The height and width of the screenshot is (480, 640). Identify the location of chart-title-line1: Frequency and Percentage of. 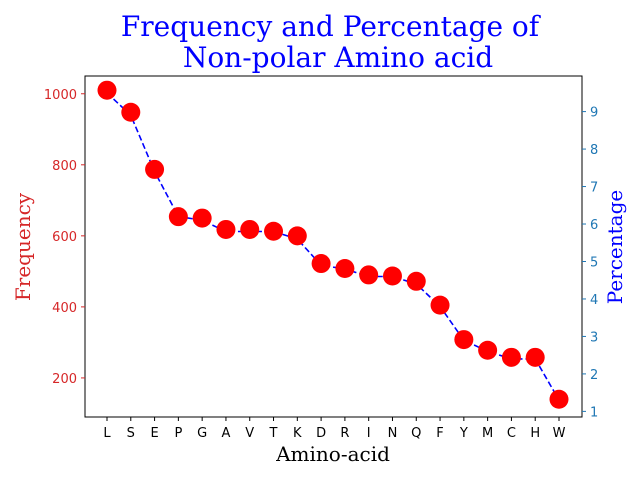
(331, 26).